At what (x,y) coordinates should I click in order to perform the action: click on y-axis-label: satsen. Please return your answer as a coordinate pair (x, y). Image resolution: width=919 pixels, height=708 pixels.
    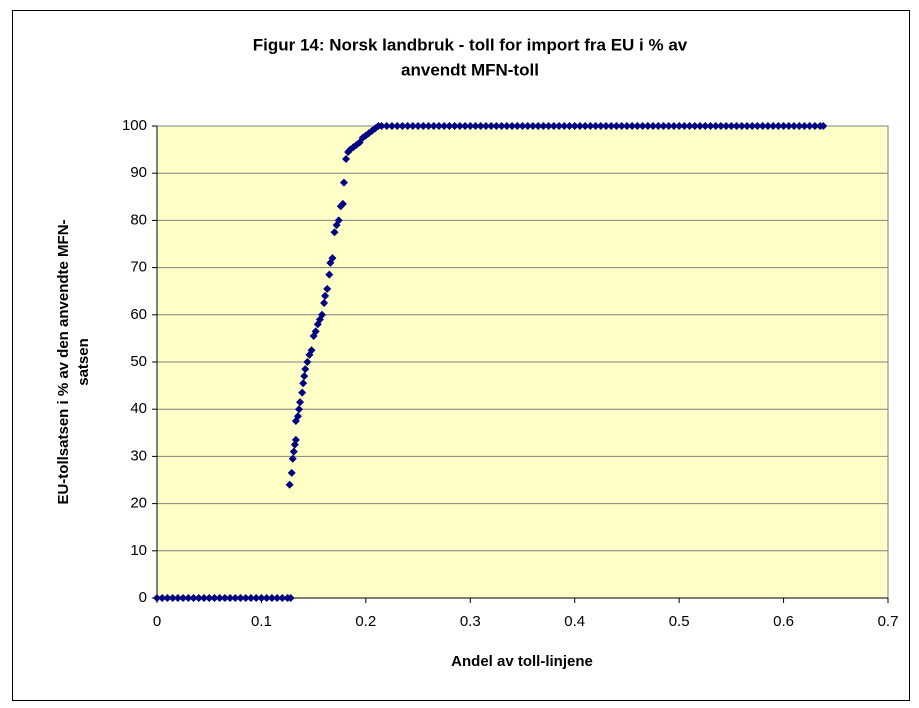
    Looking at the image, I should click on (83, 362).